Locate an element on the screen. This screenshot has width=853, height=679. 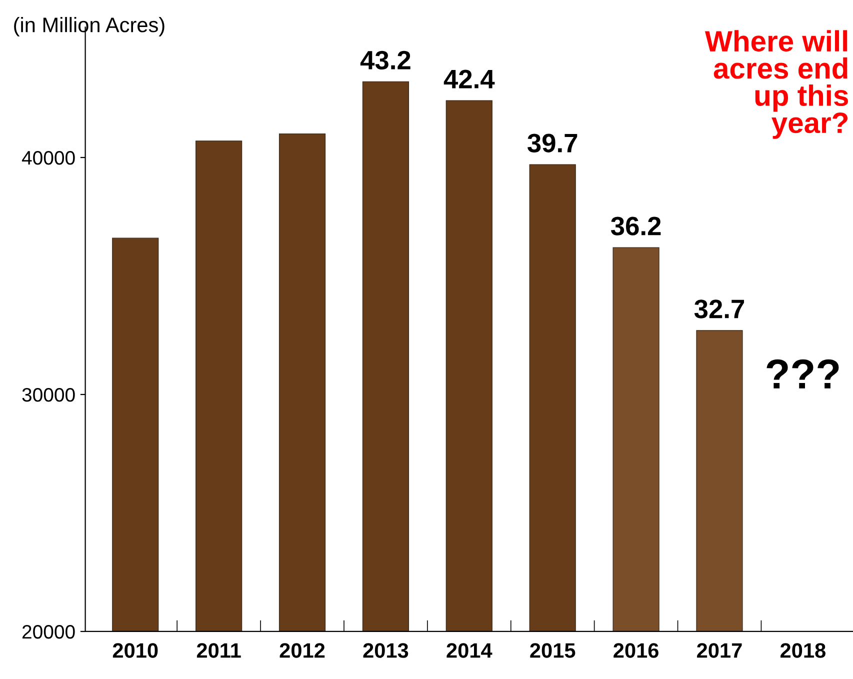
x-tick-label: 2012 is located at coordinates (302, 650).